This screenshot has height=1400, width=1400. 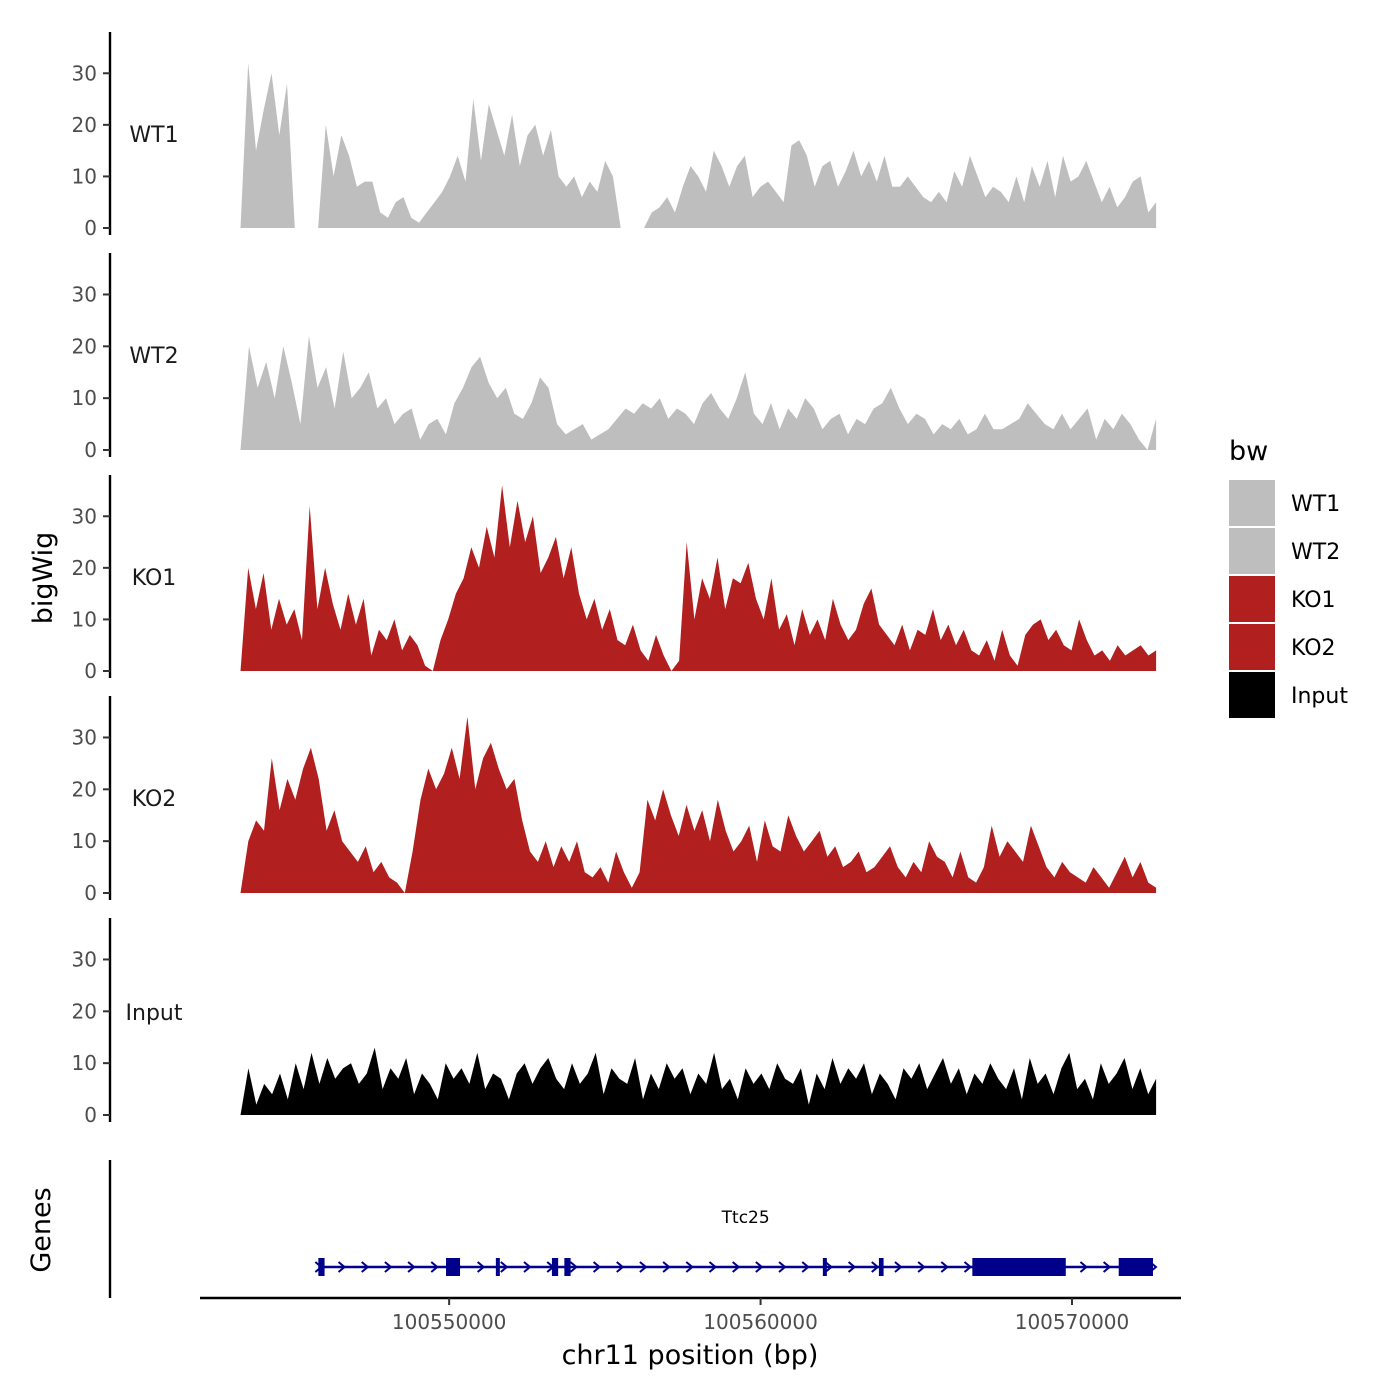 I want to click on track-label-KO2: KO2, so click(x=154, y=799).